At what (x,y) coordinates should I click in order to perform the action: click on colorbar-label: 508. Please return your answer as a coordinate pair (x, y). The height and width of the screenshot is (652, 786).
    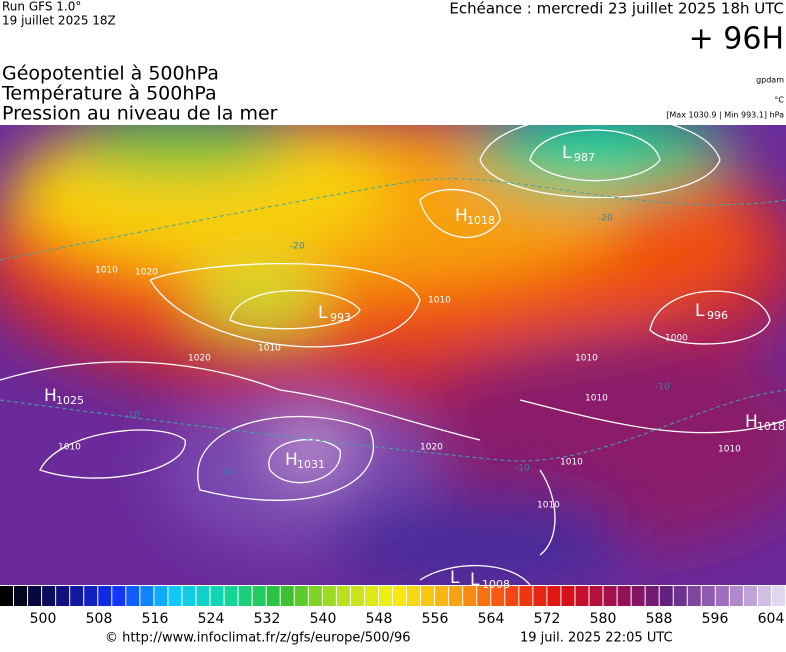
    Looking at the image, I should click on (99, 619).